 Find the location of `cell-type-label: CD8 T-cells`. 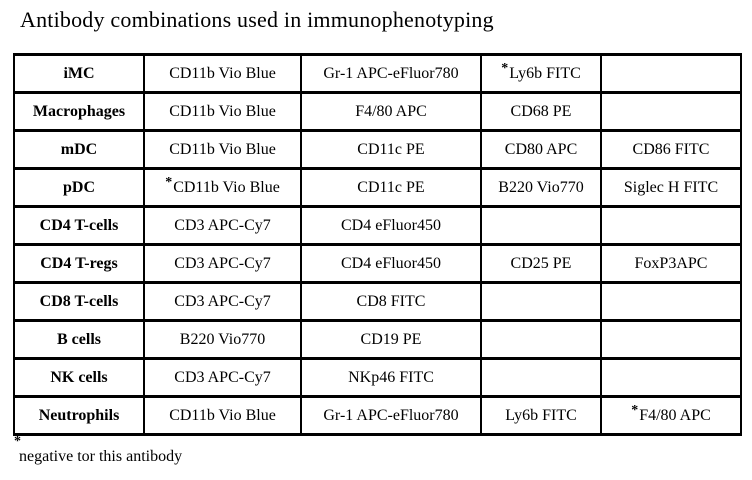

cell-type-label: CD8 T-cells is located at coordinates (79, 301).